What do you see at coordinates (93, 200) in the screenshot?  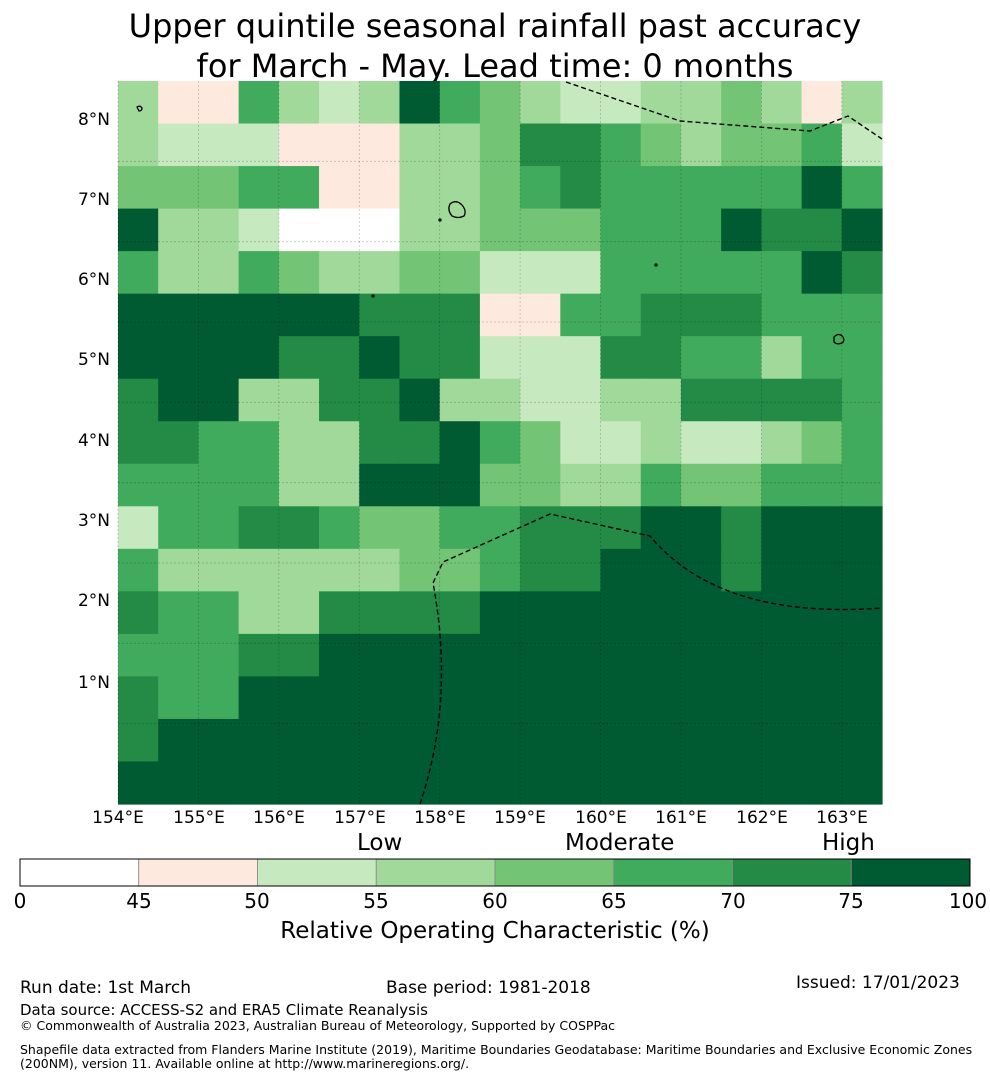 I see `lat-label-7n: 7°N` at bounding box center [93, 200].